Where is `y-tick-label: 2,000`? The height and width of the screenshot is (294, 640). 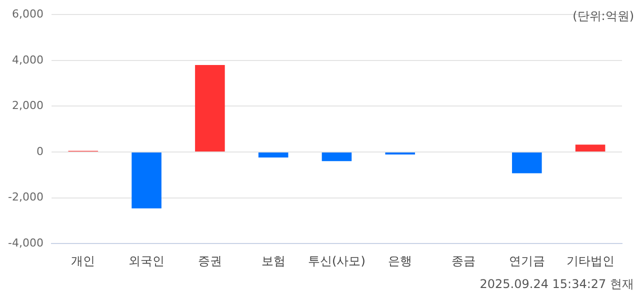
y-tick-label: 2,000 is located at coordinates (28, 105).